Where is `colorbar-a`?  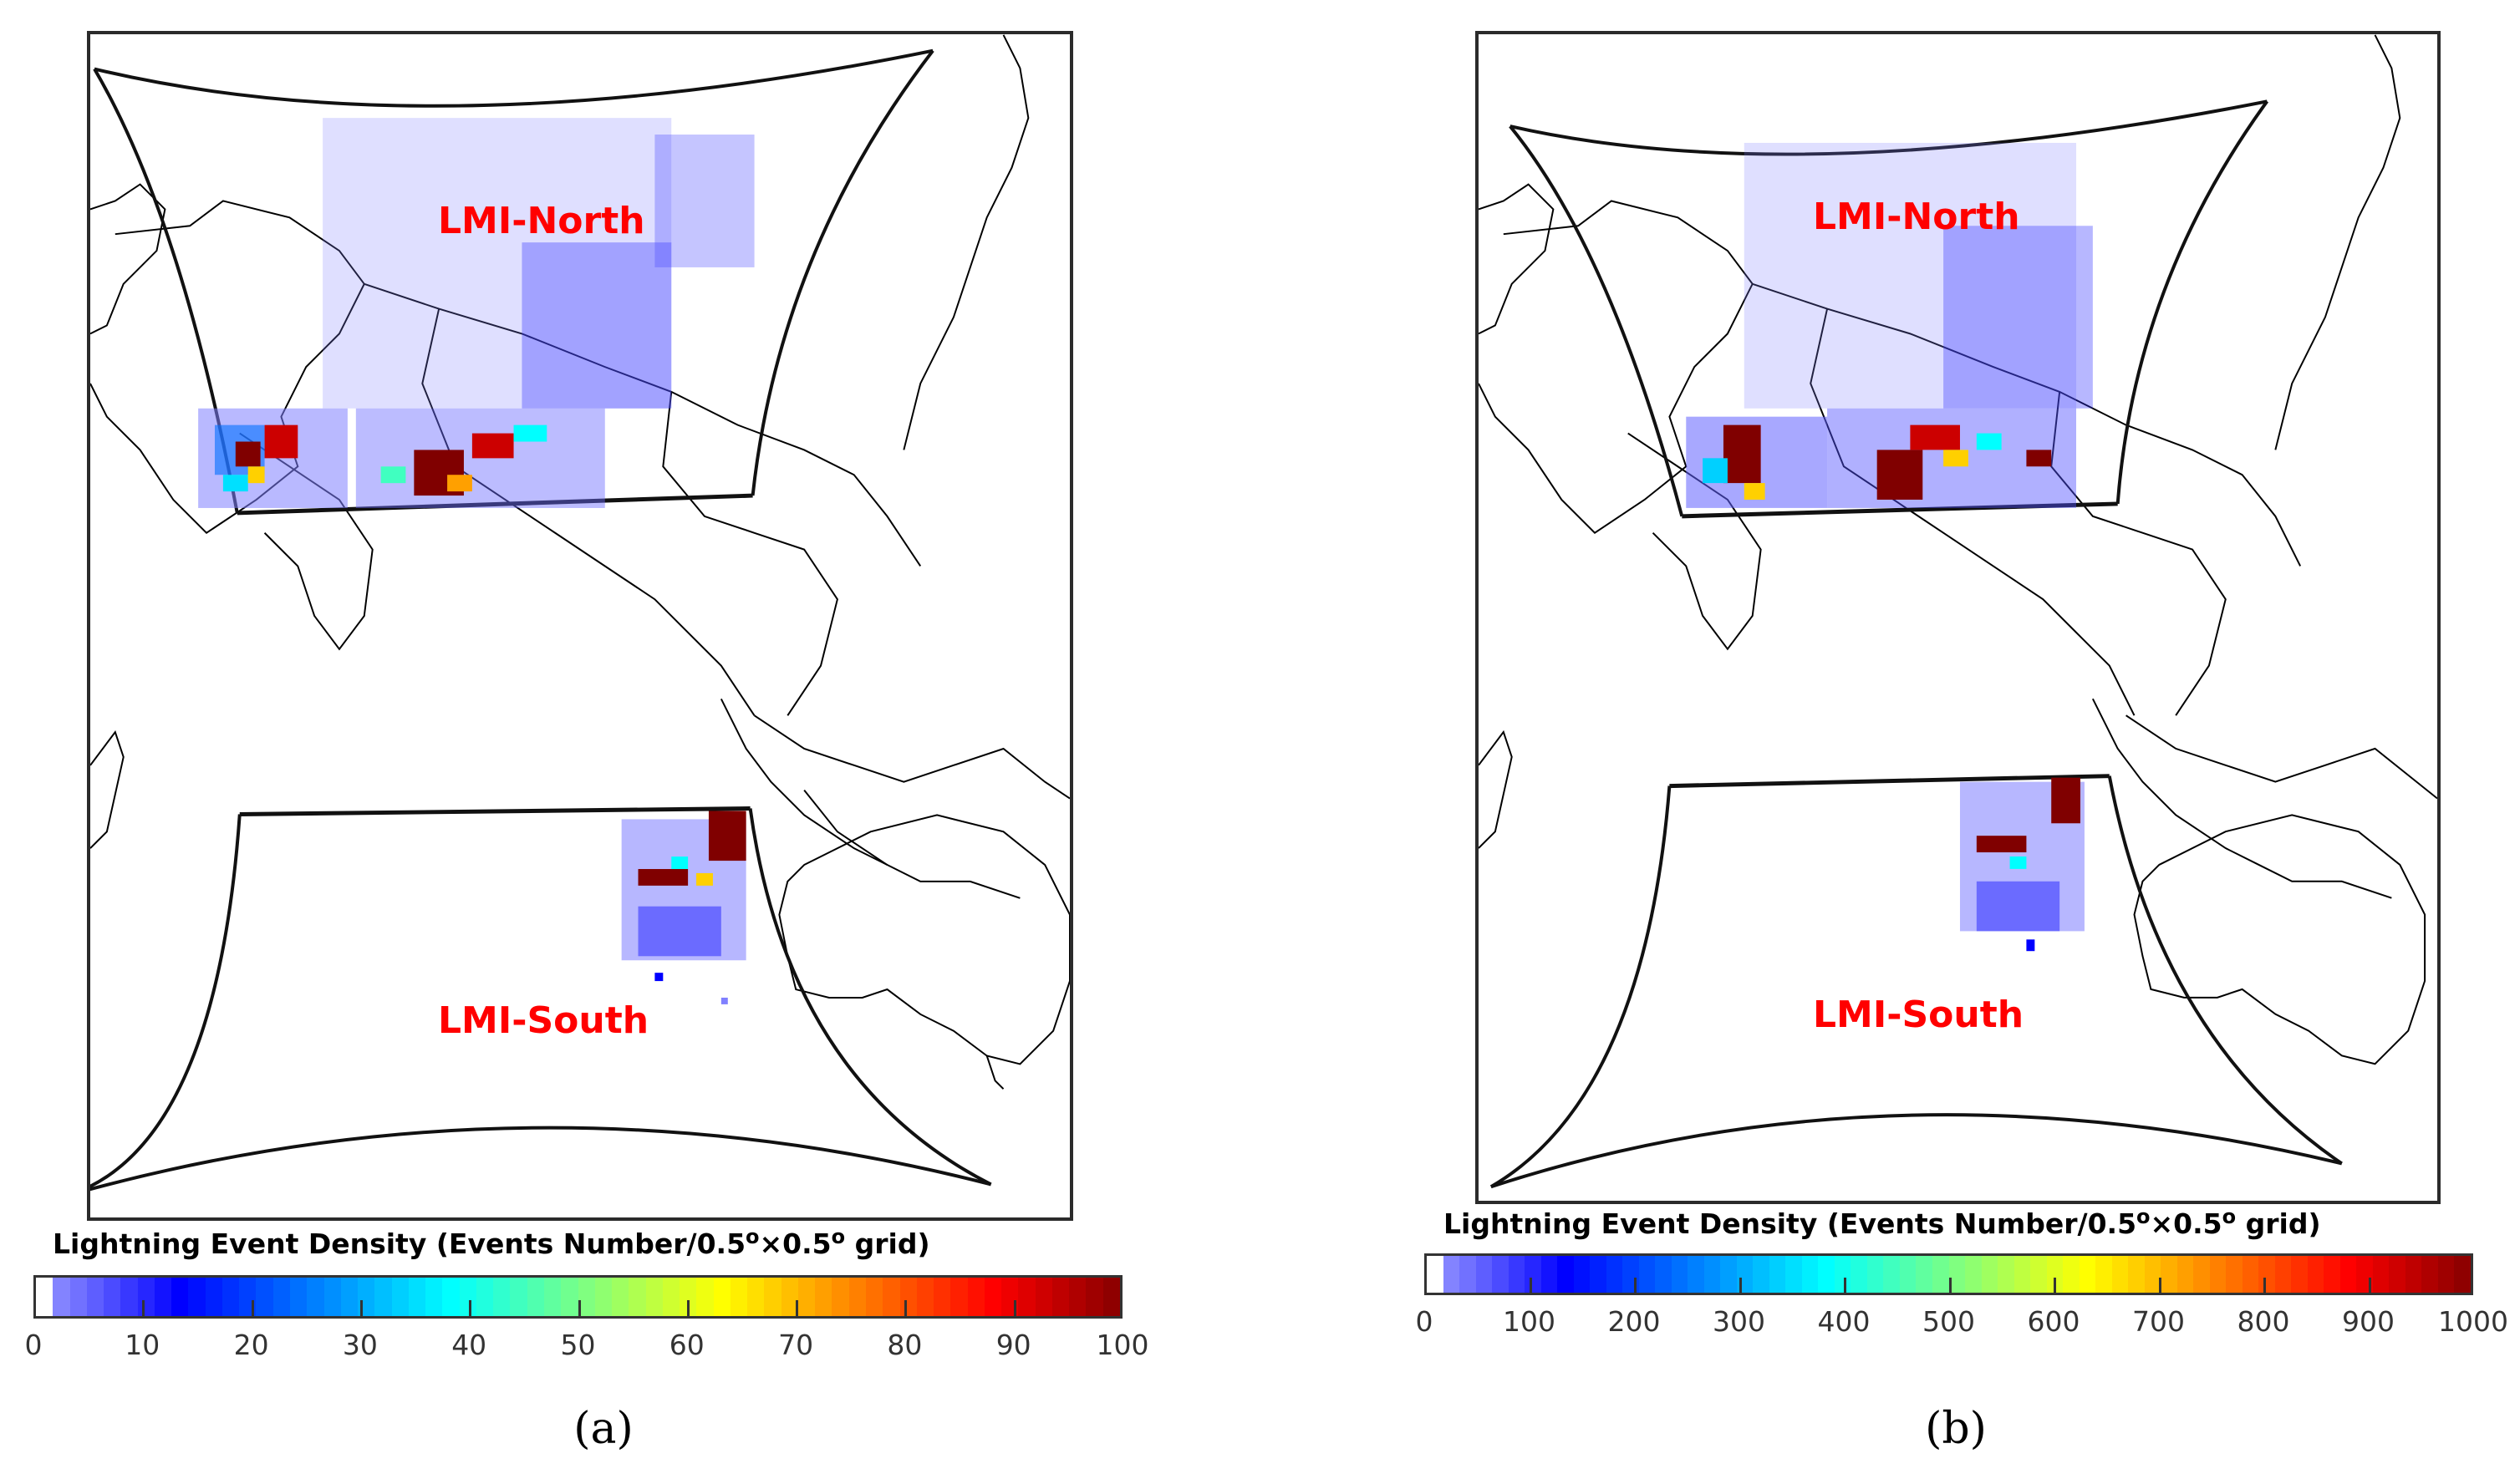
colorbar-a is located at coordinates (578, 1297).